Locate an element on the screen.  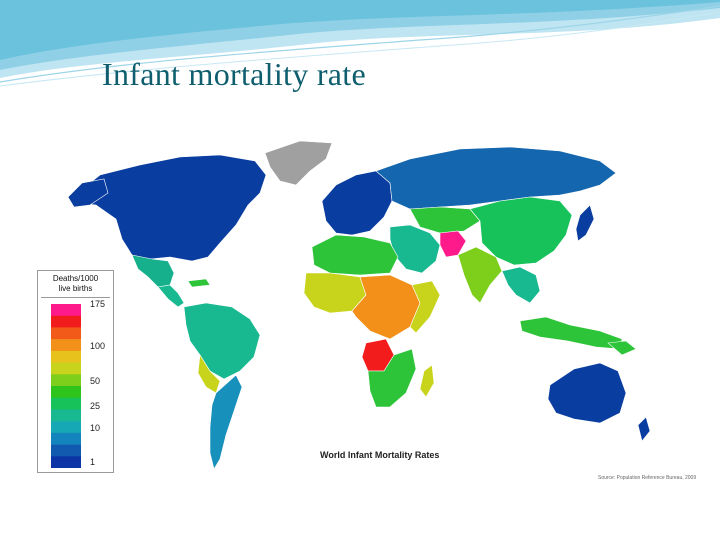
legend-tick-175: 175 is located at coordinates (98, 304).